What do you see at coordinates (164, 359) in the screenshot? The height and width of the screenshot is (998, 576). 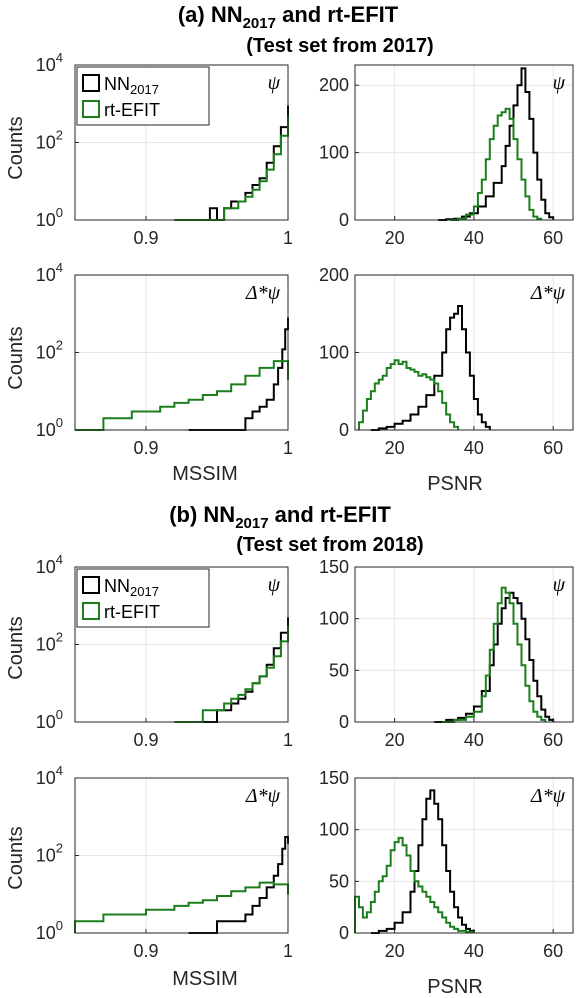 I see `panel-a-mssim-dpsi: 0.9 1 100 102 104 Δ*ψ` at bounding box center [164, 359].